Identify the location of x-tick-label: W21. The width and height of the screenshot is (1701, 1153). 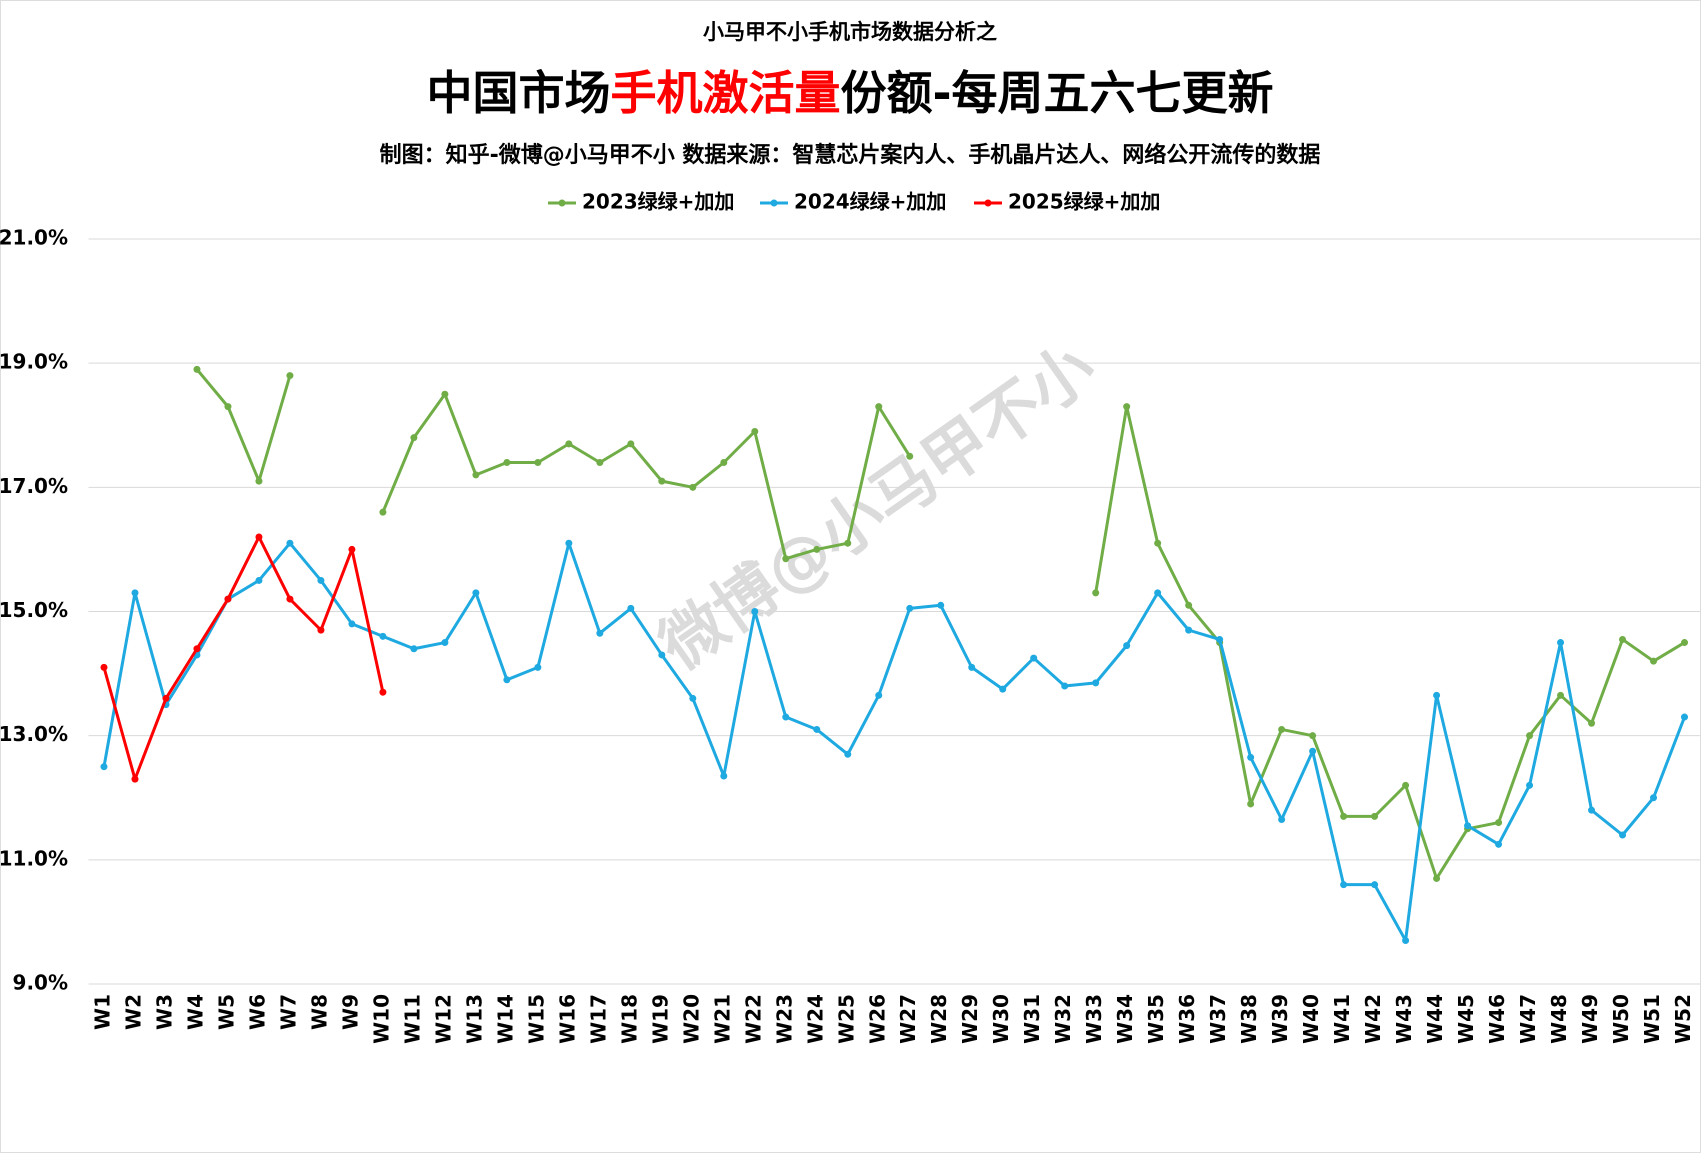
(722, 1019).